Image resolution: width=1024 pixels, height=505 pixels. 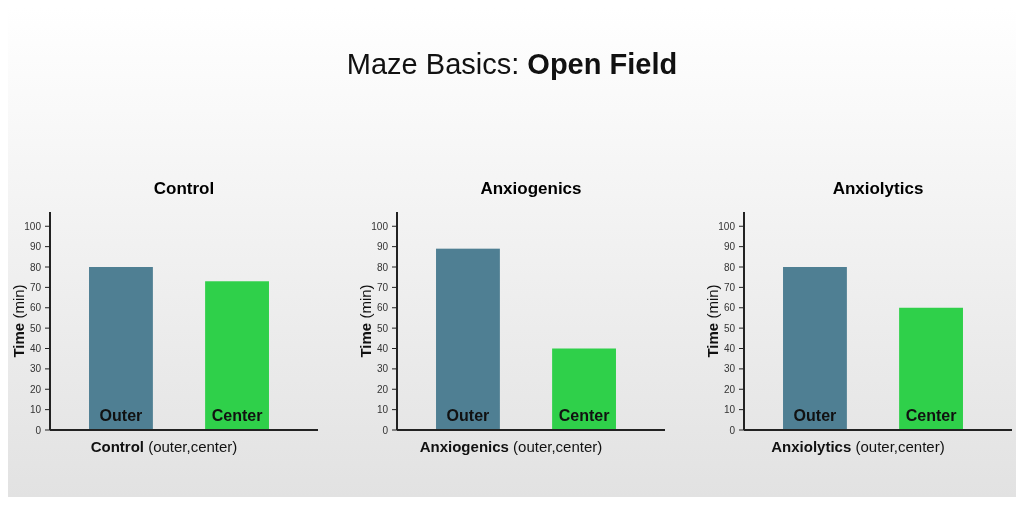 I want to click on chart-title: Control, so click(x=184, y=188).